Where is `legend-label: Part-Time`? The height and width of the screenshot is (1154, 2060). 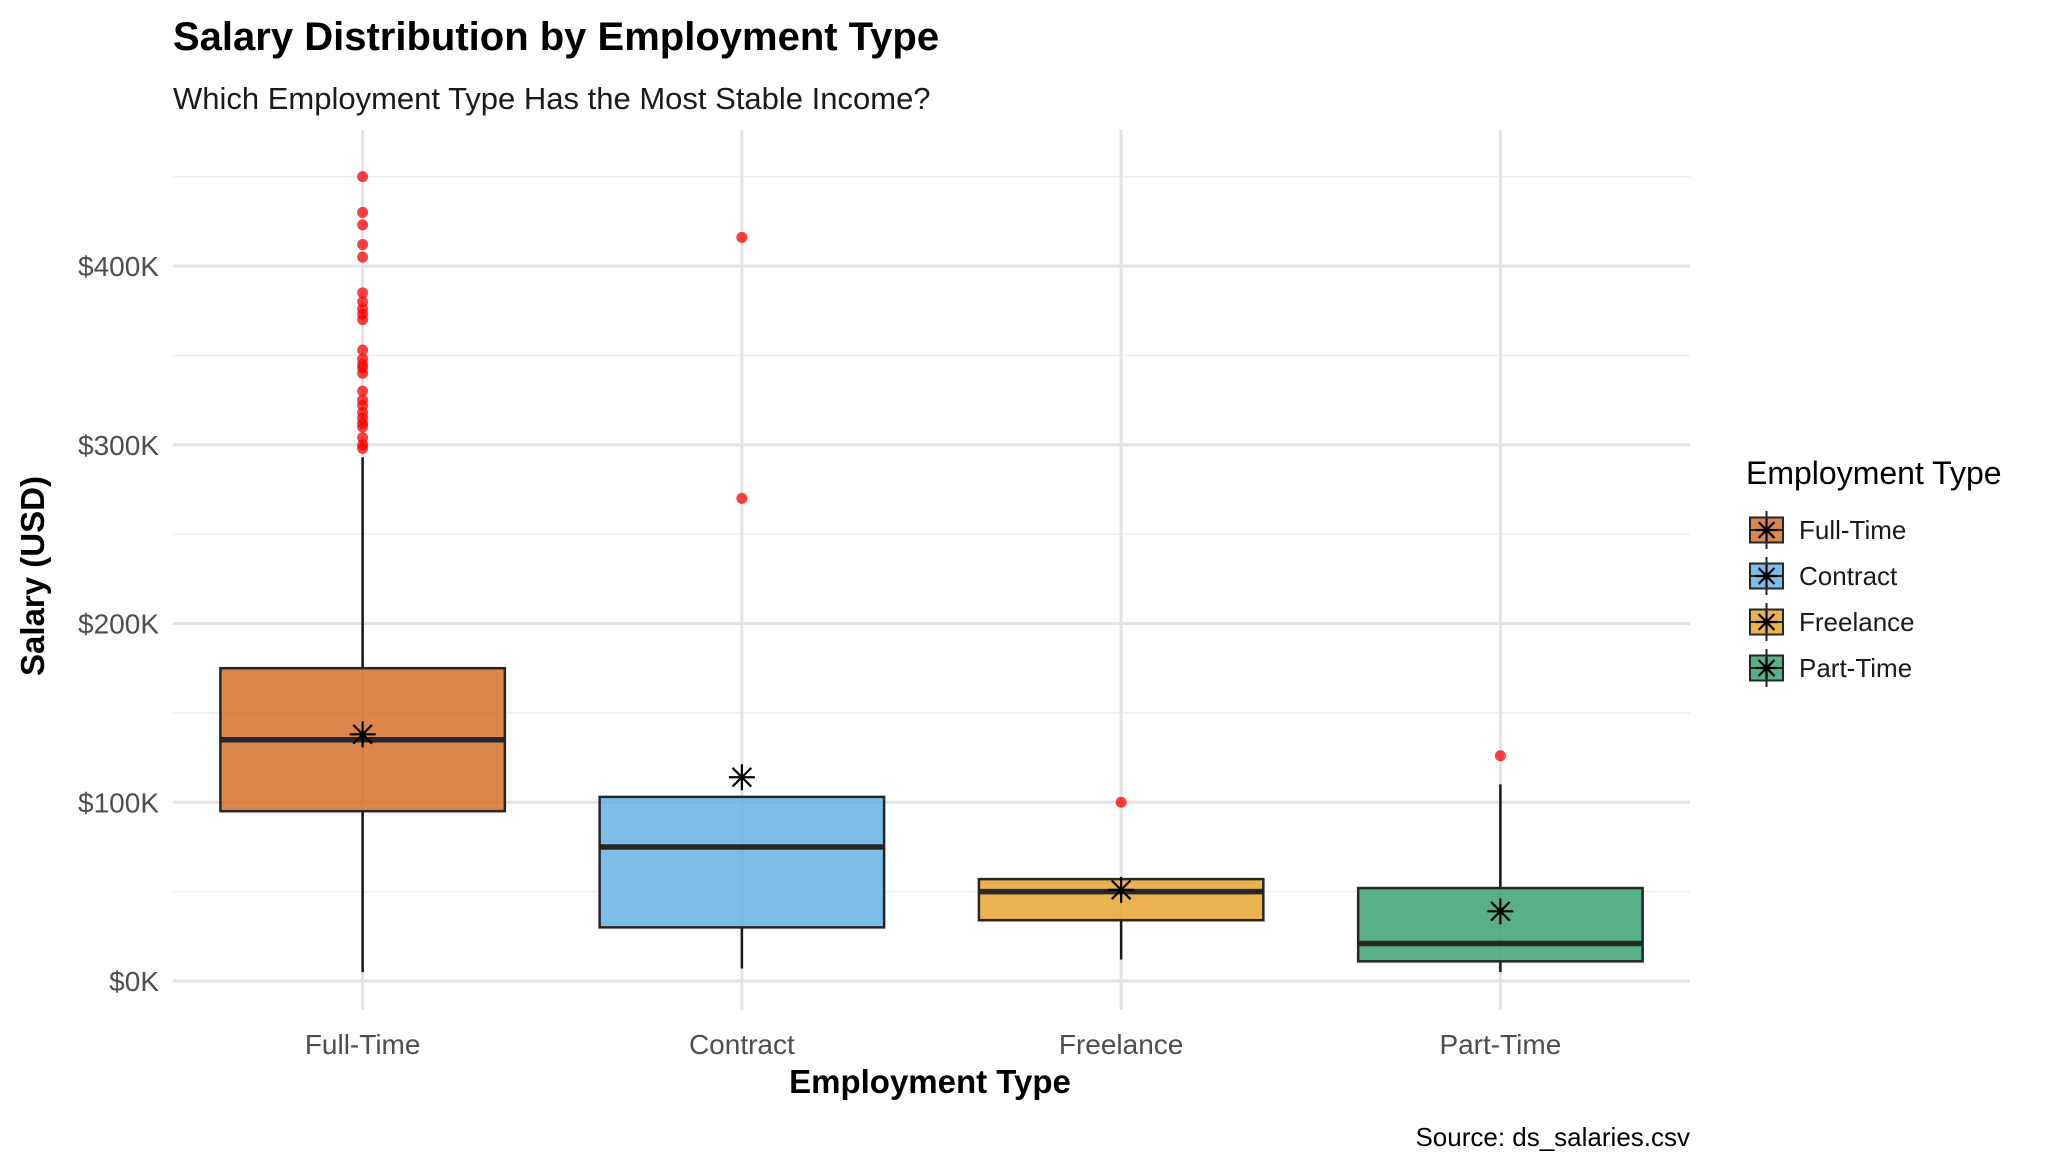
legend-label: Part-Time is located at coordinates (1855, 668).